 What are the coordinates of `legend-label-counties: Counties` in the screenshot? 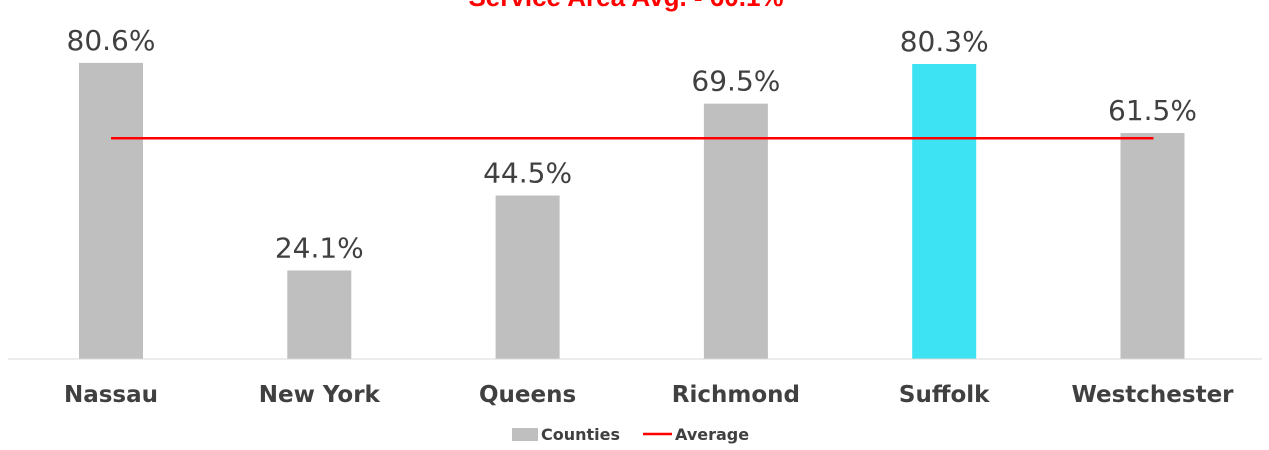 It's located at (580, 434).